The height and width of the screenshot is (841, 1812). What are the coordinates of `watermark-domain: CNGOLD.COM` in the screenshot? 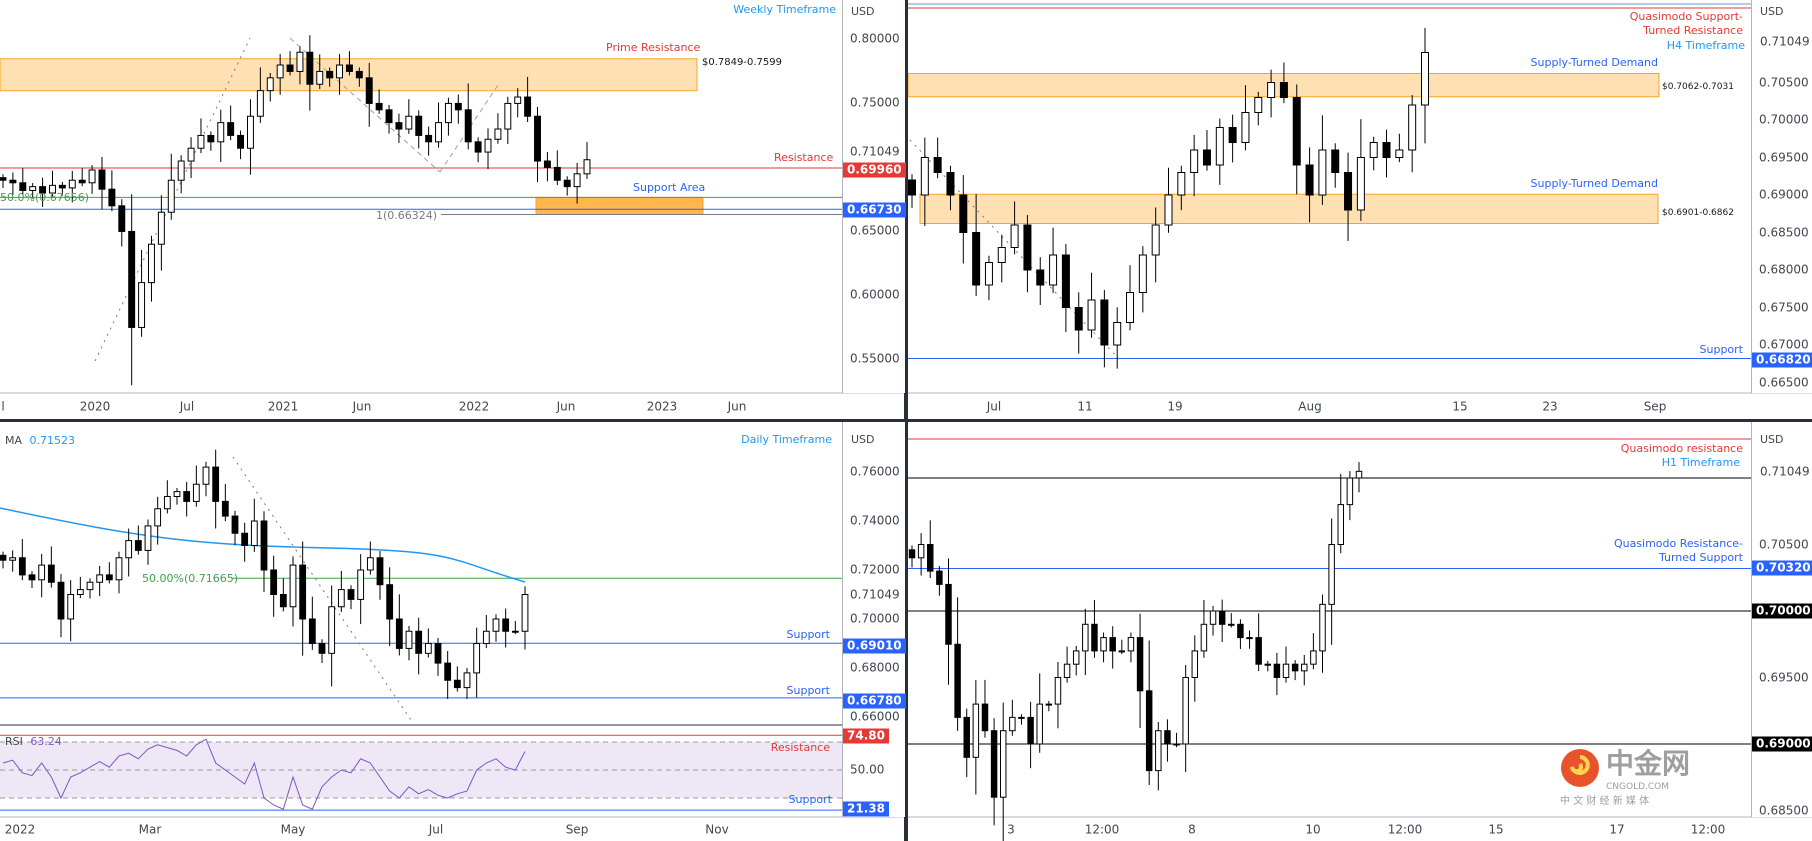 It's located at (1638, 787).